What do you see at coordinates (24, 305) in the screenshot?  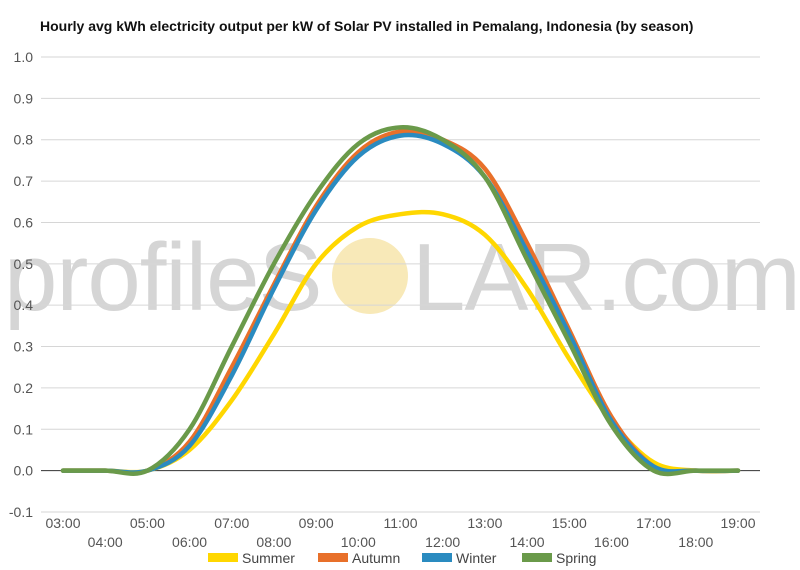 I see `y-tick-label: 0.4` at bounding box center [24, 305].